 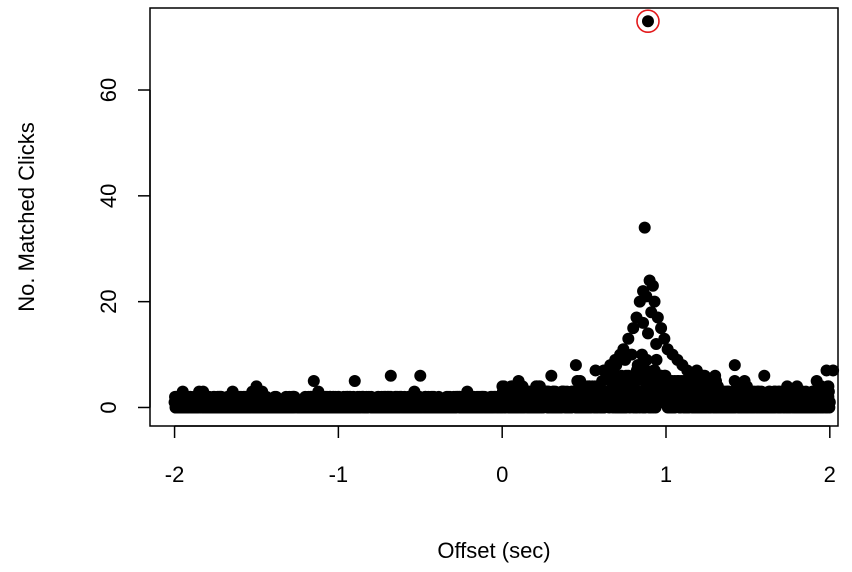 What do you see at coordinates (108, 196) in the screenshot?
I see `y-tick-label: 40` at bounding box center [108, 196].